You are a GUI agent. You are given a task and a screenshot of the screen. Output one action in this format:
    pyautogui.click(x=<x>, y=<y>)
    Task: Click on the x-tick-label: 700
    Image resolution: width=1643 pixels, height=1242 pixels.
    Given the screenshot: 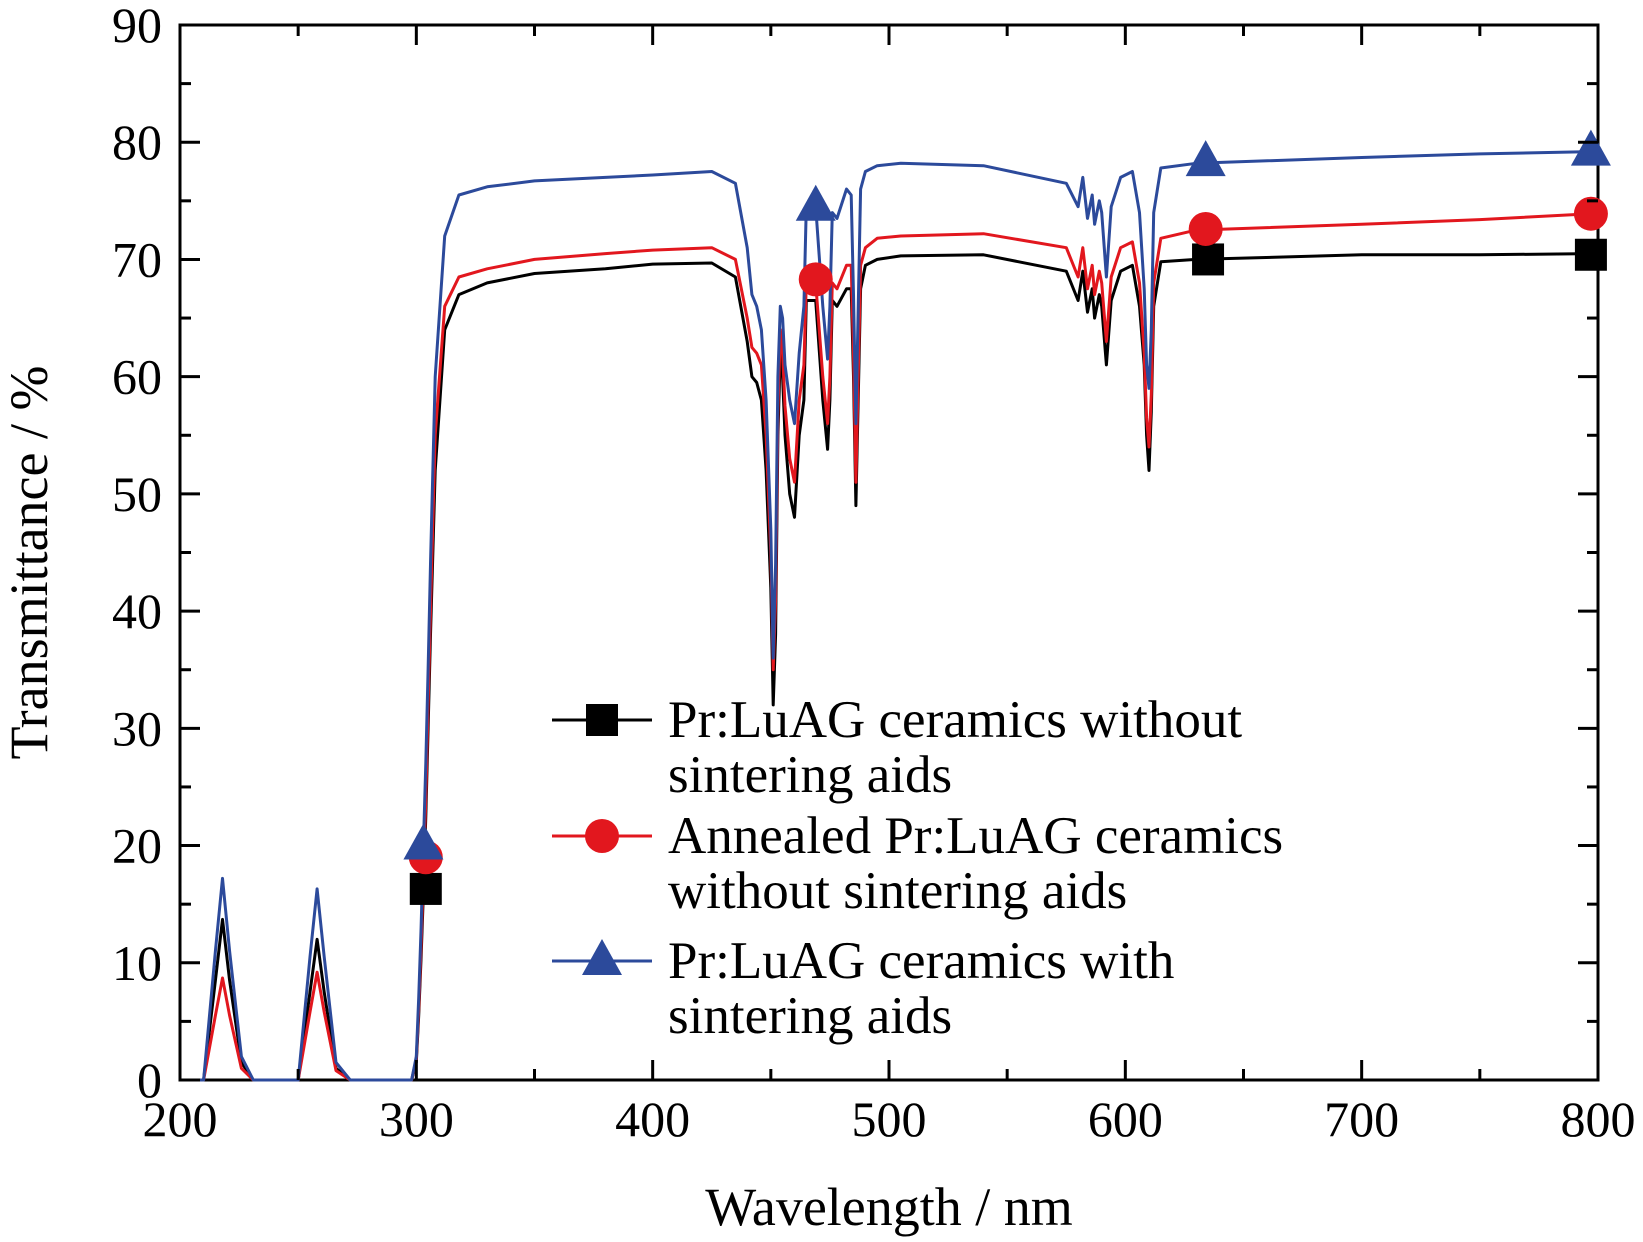 What is the action you would take?
    pyautogui.click(x=1361, y=1119)
    